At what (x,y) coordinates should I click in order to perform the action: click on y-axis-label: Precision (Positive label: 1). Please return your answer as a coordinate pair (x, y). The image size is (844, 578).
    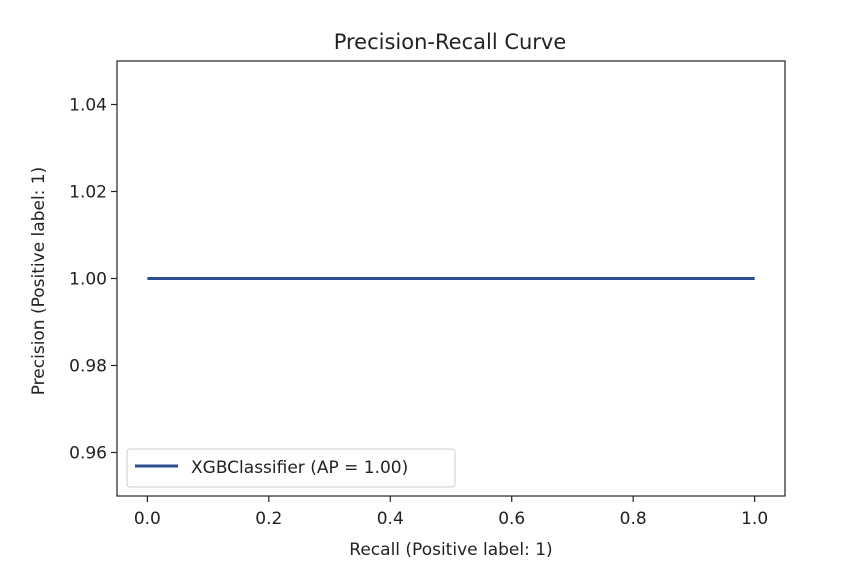
    Looking at the image, I should click on (39, 281).